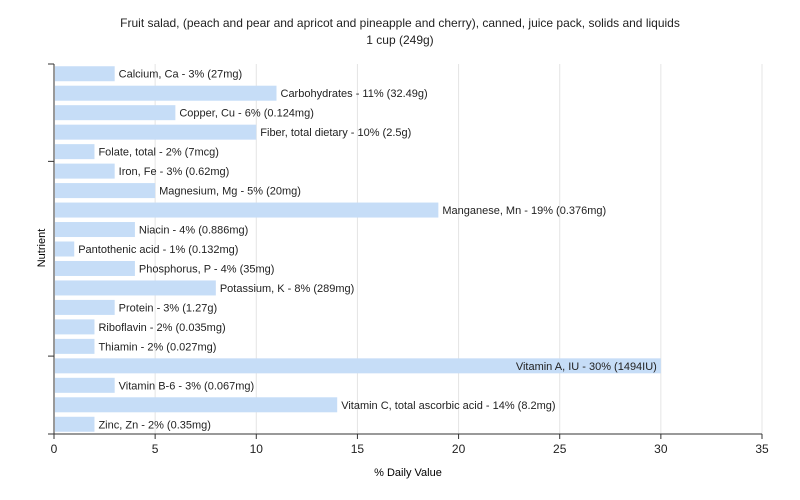 This screenshot has width=800, height=500. I want to click on bar-label: Copper, Cu - 6% (0.124mg), so click(246, 114).